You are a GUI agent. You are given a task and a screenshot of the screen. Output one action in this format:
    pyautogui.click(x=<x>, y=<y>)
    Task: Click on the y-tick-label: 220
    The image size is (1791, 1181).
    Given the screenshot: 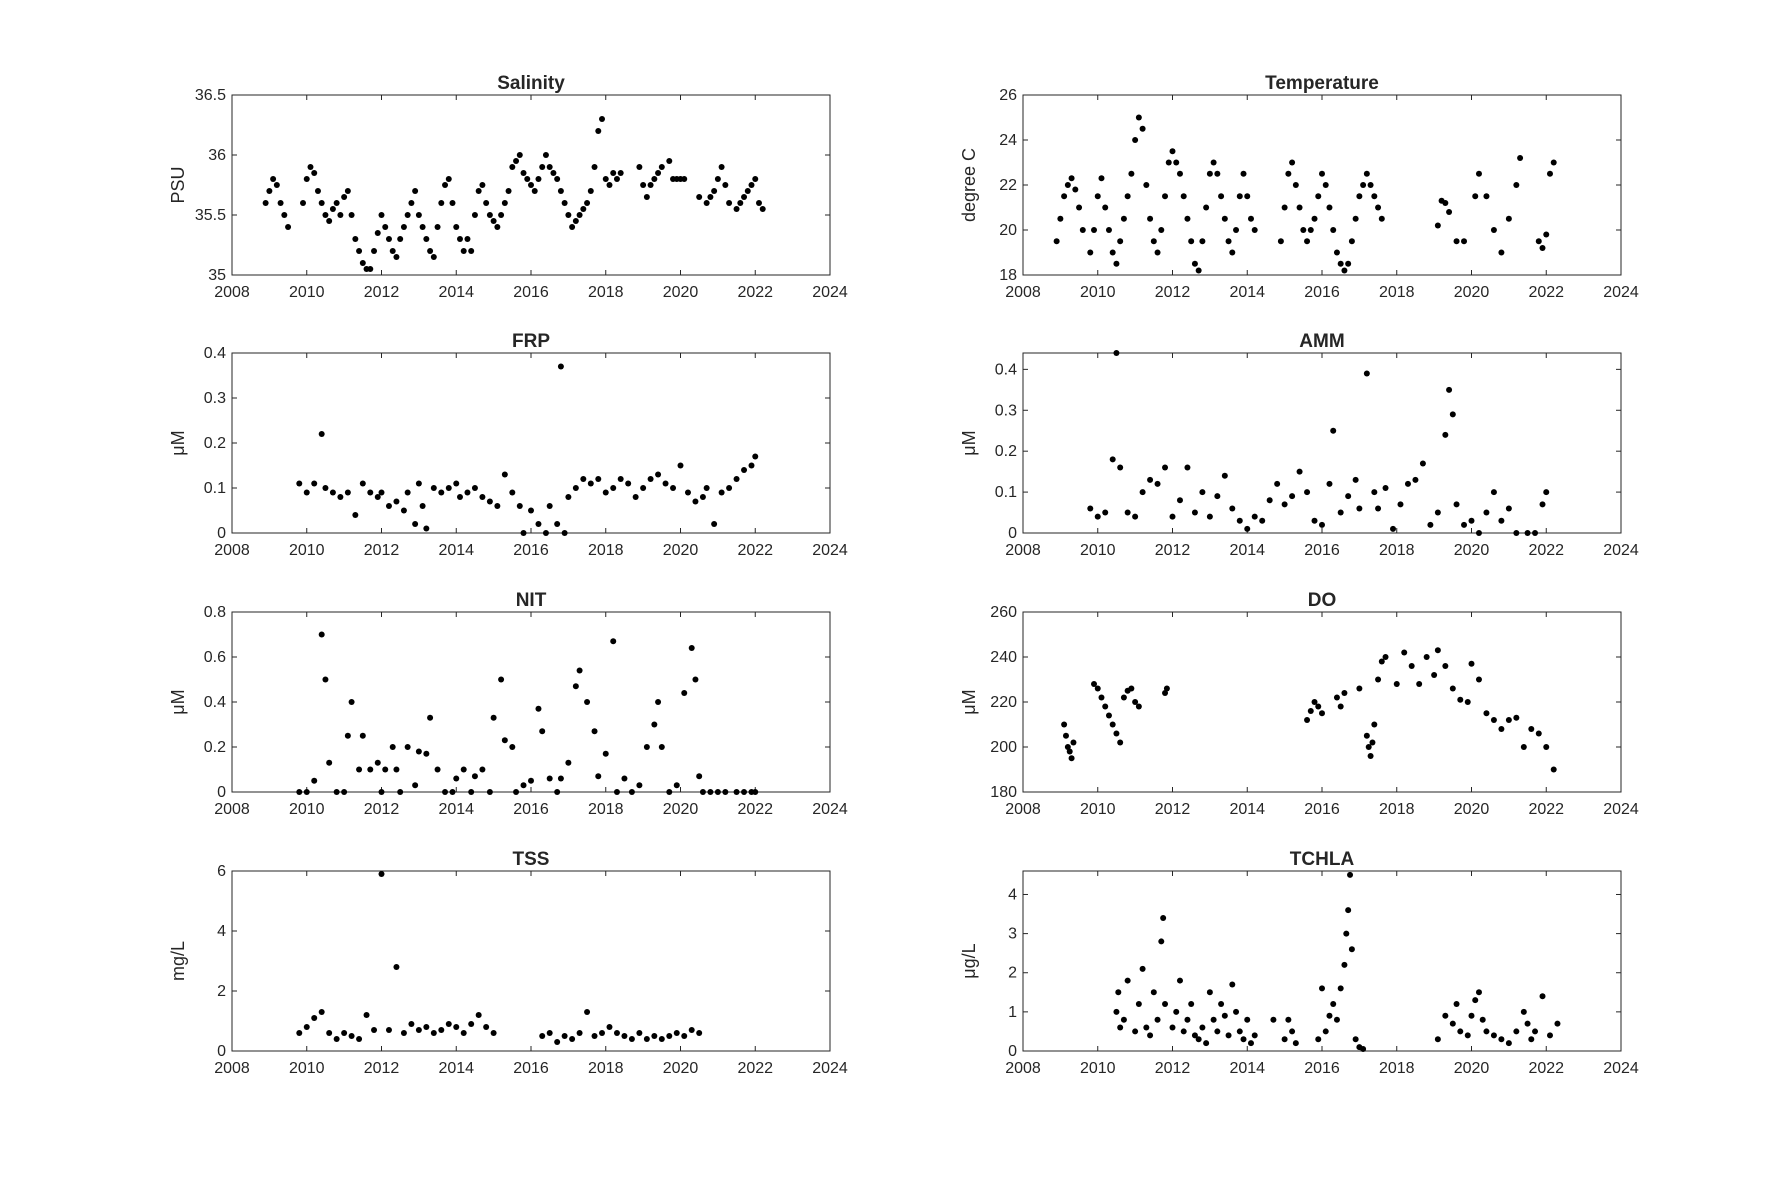 What is the action you would take?
    pyautogui.click(x=1003, y=702)
    